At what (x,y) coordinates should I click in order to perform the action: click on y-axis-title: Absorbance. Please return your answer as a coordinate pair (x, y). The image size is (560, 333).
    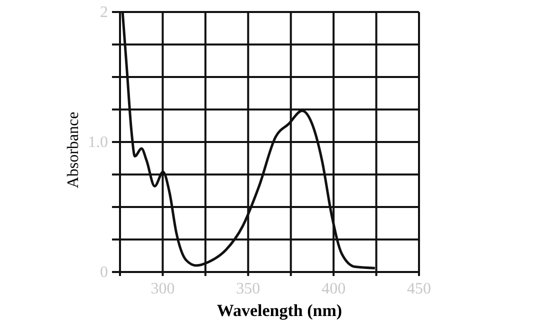
    Looking at the image, I should click on (73, 150).